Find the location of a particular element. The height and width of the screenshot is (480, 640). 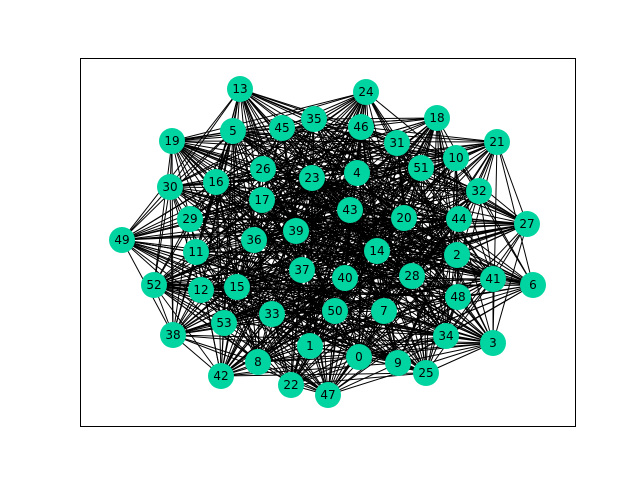

node-label-0: 0 is located at coordinates (359, 357).